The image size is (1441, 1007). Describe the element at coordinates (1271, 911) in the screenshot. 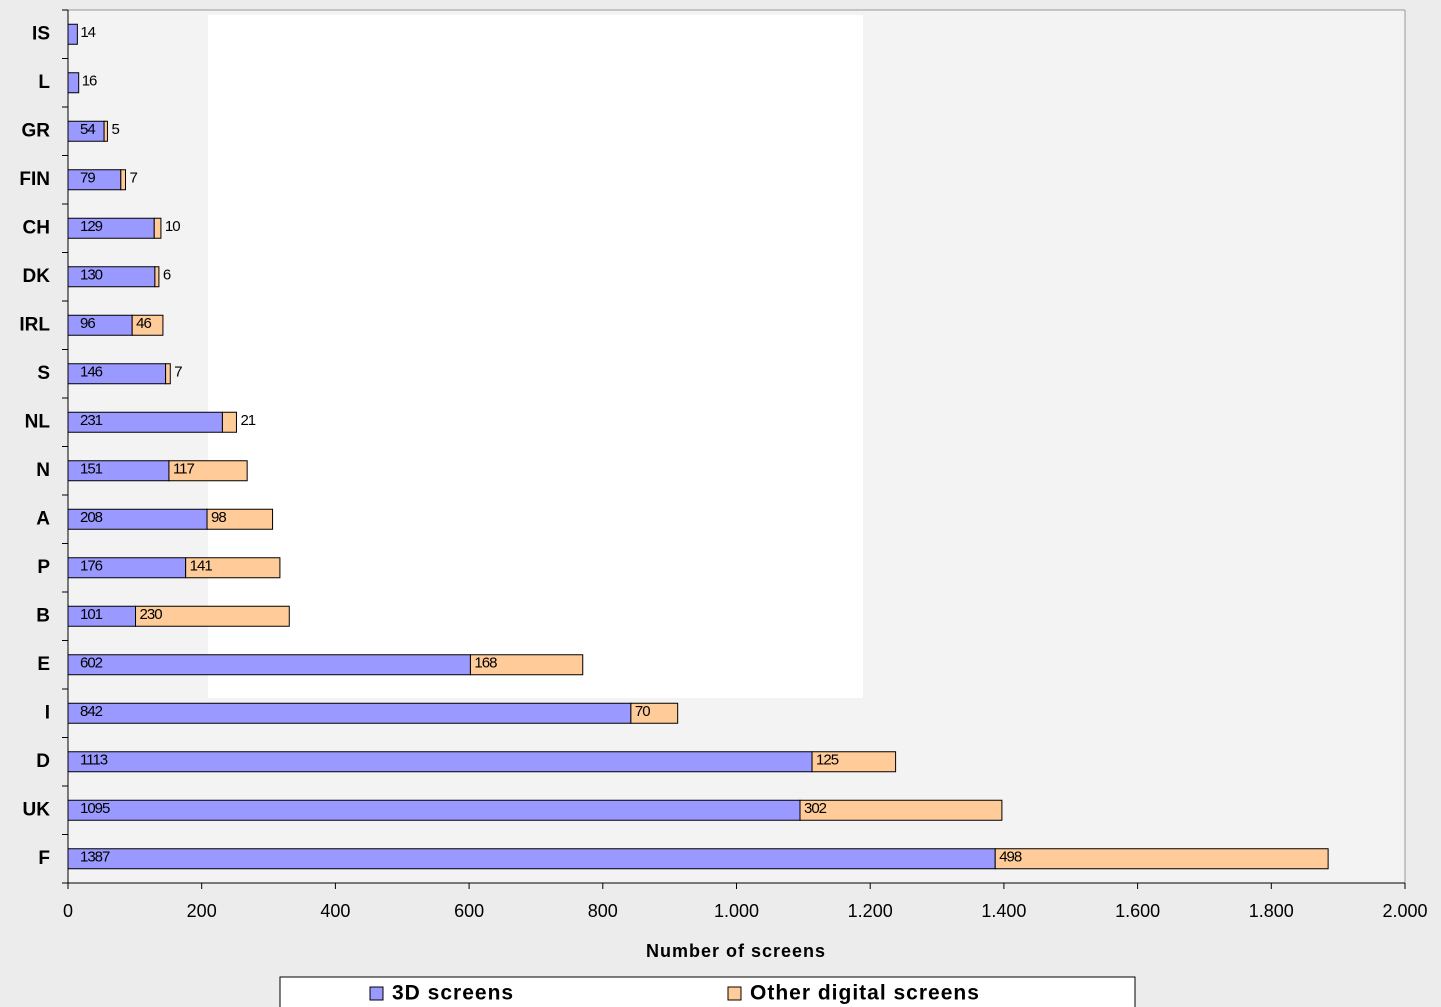

I see `x-tick-label: 1.800` at that location.